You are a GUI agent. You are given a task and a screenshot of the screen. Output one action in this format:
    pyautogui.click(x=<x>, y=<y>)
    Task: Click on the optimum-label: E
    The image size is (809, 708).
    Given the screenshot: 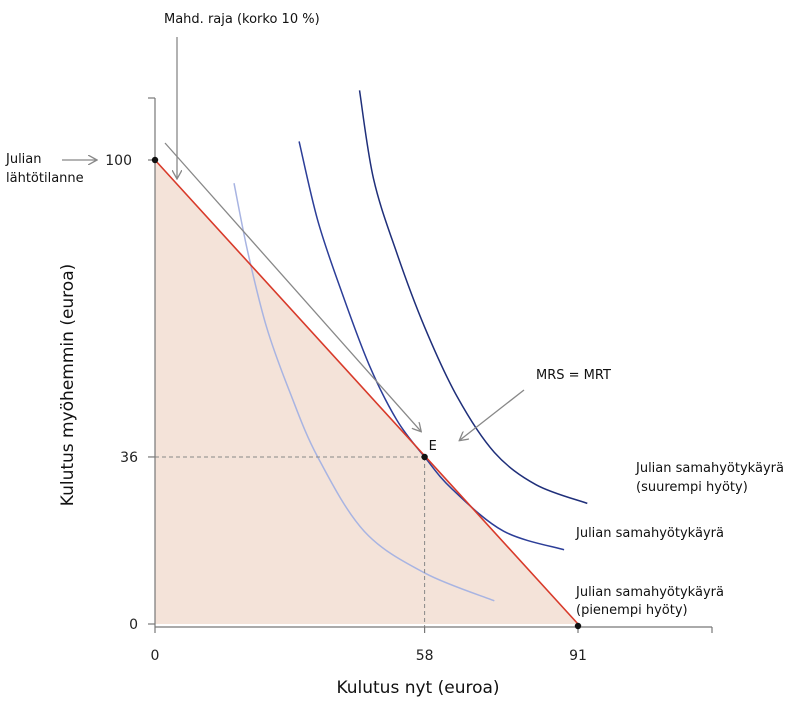 What is the action you would take?
    pyautogui.click(x=433, y=446)
    